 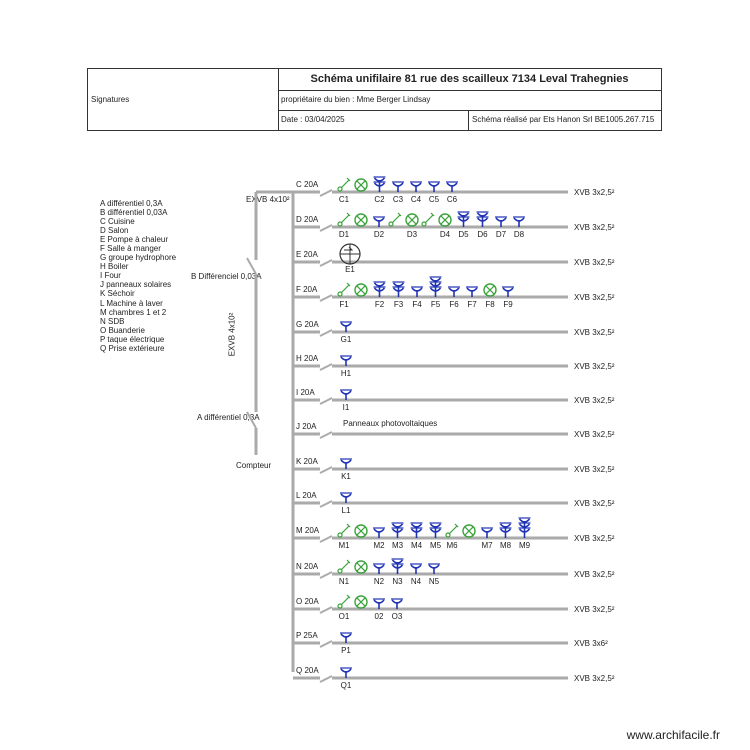 What do you see at coordinates (487, 545) in the screenshot?
I see `device-label: M7` at bounding box center [487, 545].